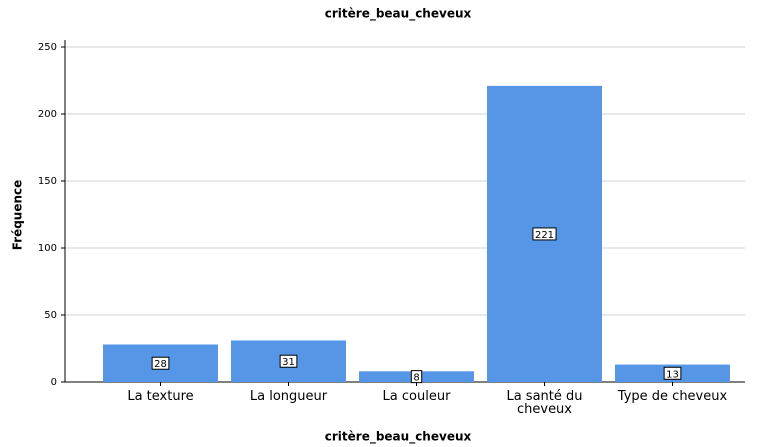  What do you see at coordinates (672, 396) in the screenshot?
I see `x-tick-label: Type de cheveux` at bounding box center [672, 396].